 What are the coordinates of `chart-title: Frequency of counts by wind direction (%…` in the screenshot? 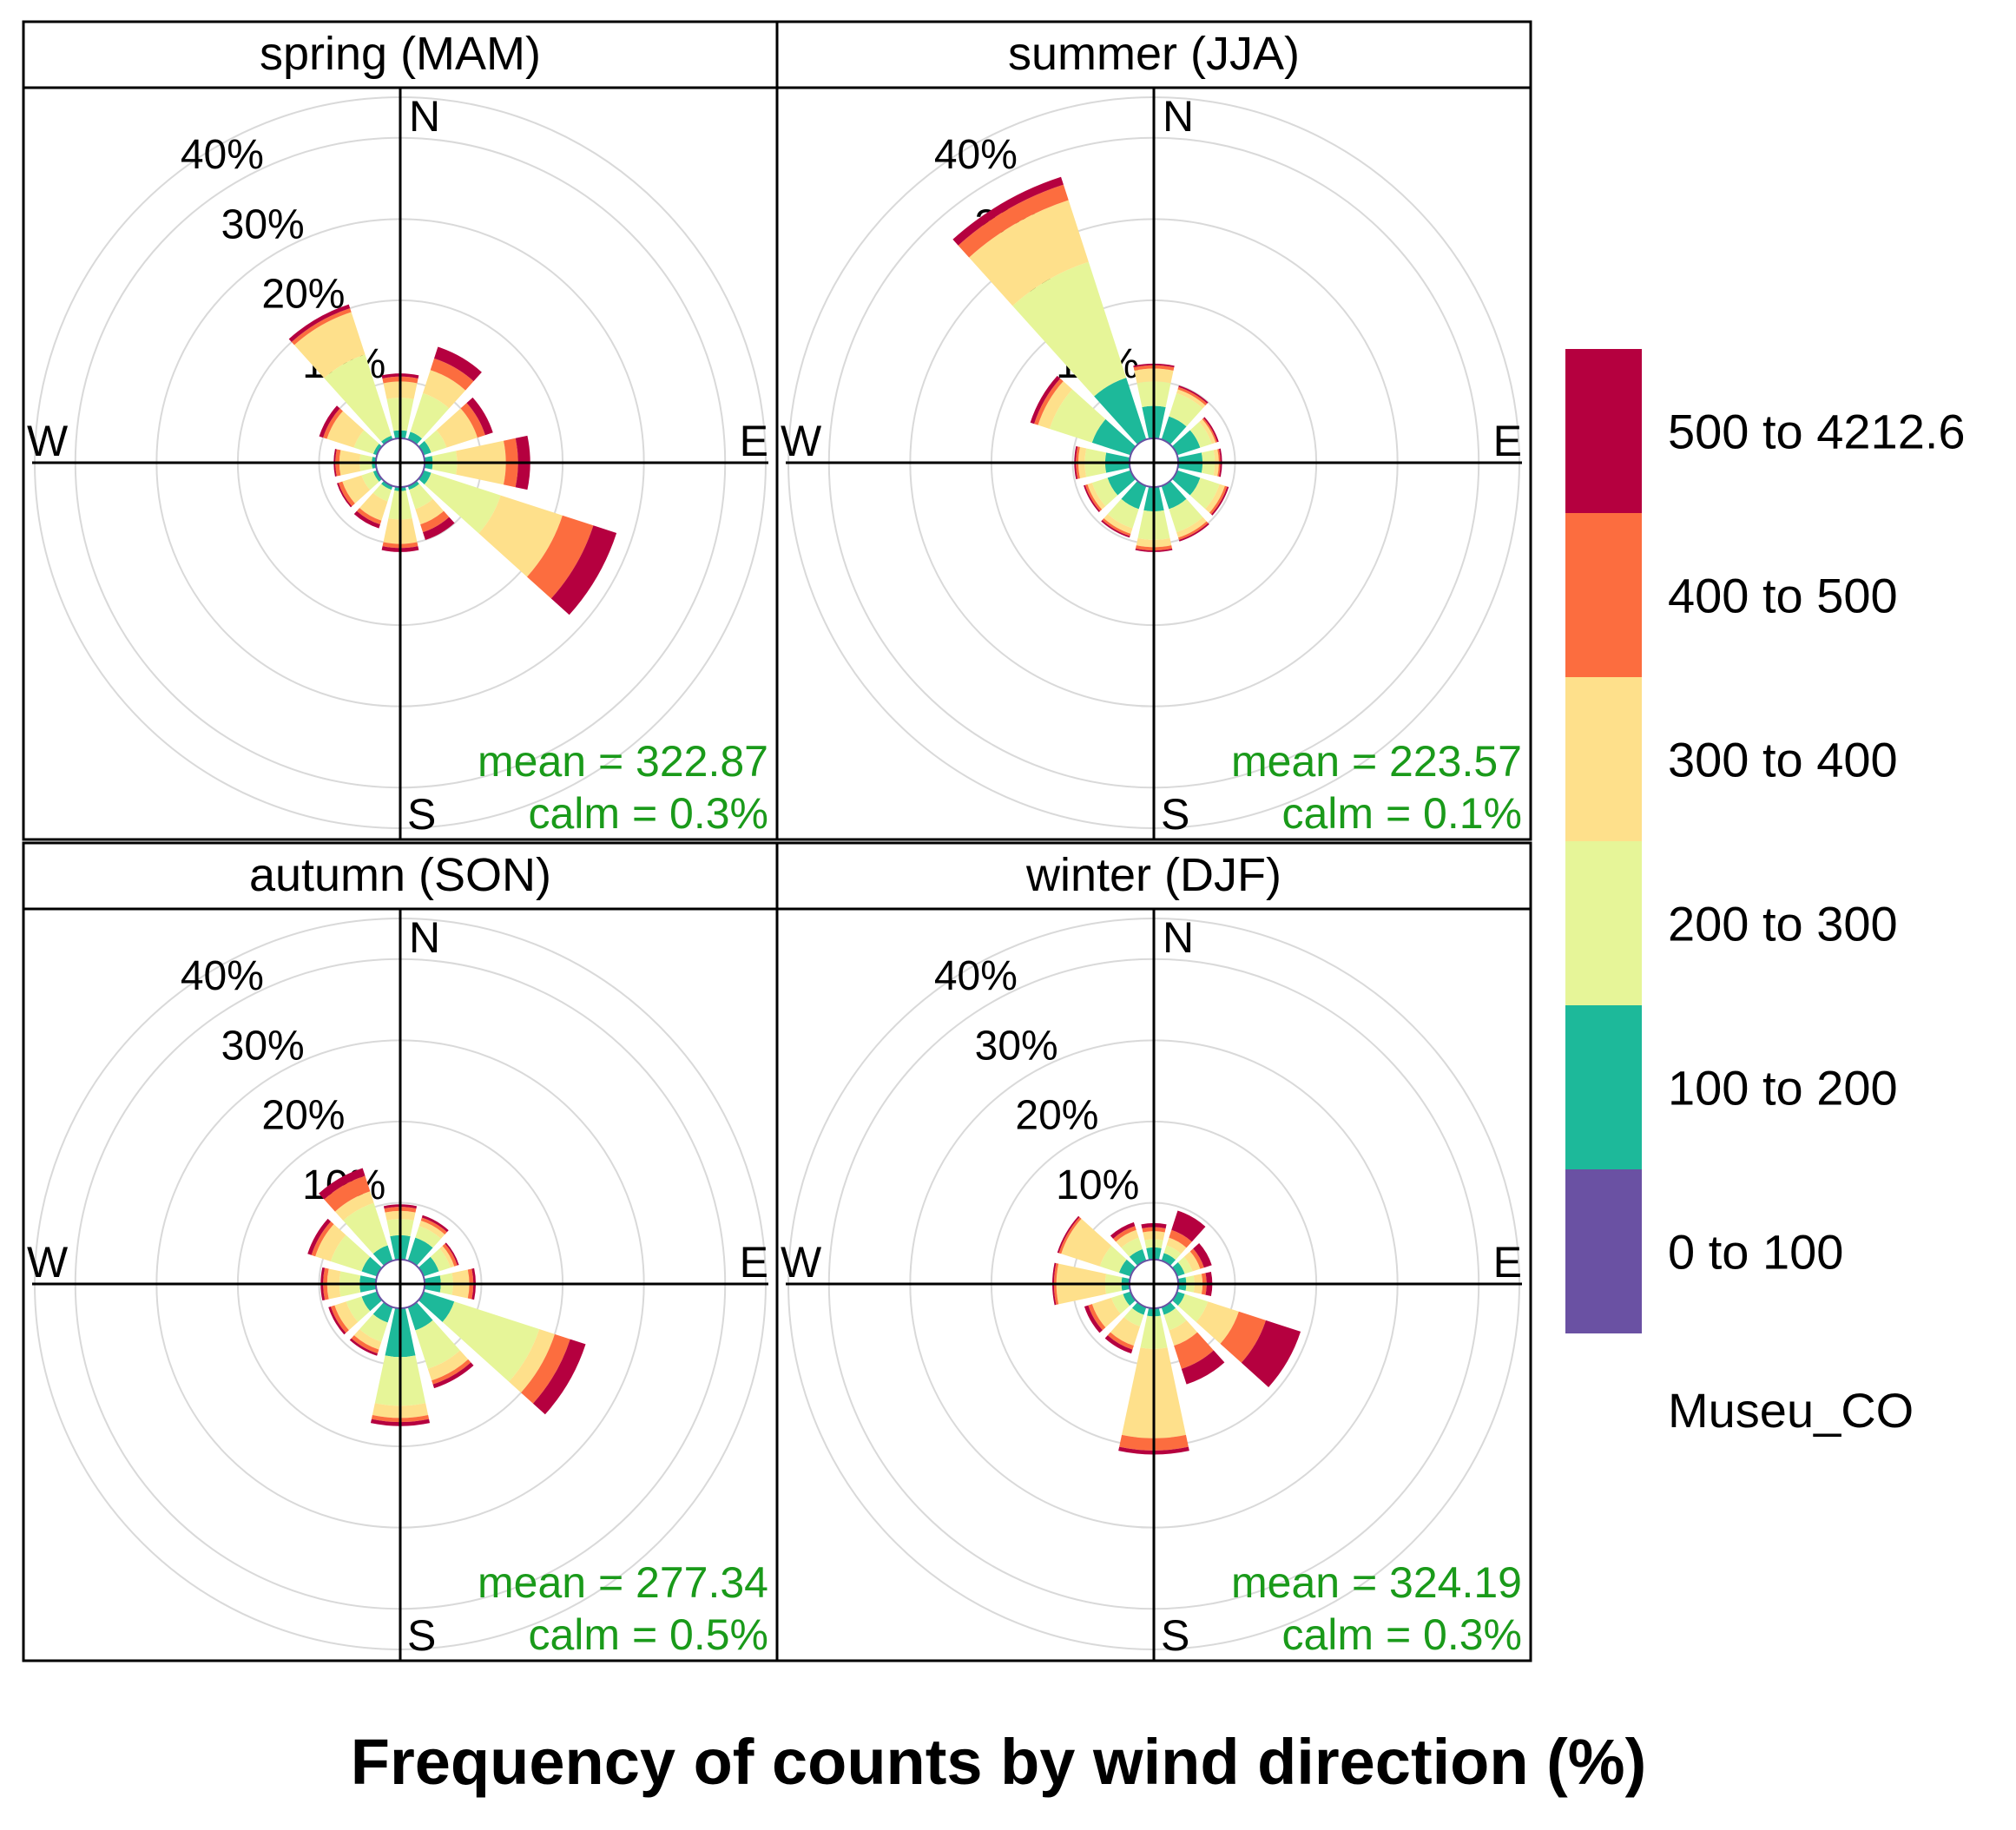 It's located at (998, 1762).